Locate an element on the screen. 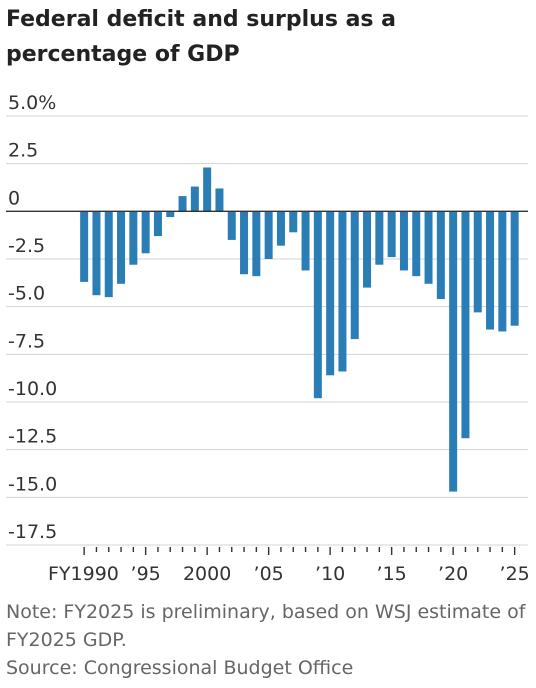 The height and width of the screenshot is (688, 536). x-tick-label: ’20 is located at coordinates (453, 574).